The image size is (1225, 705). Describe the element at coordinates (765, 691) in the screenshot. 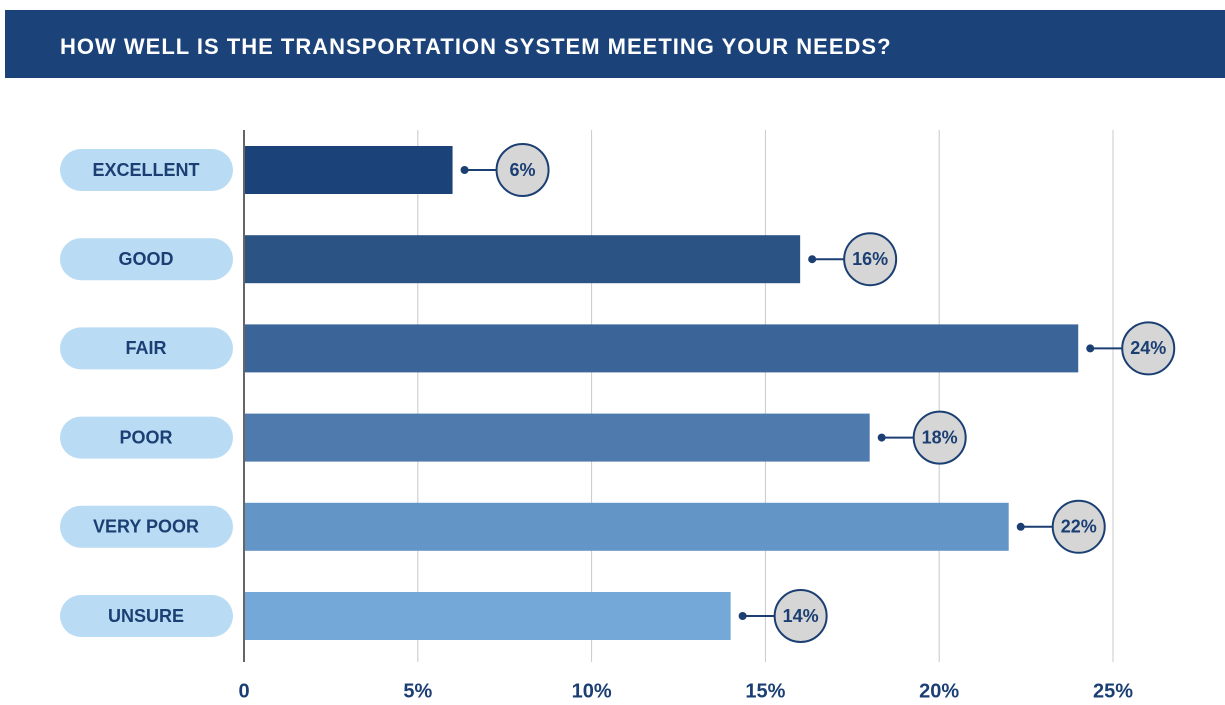

I see `x-tick-label: 15%` at that location.